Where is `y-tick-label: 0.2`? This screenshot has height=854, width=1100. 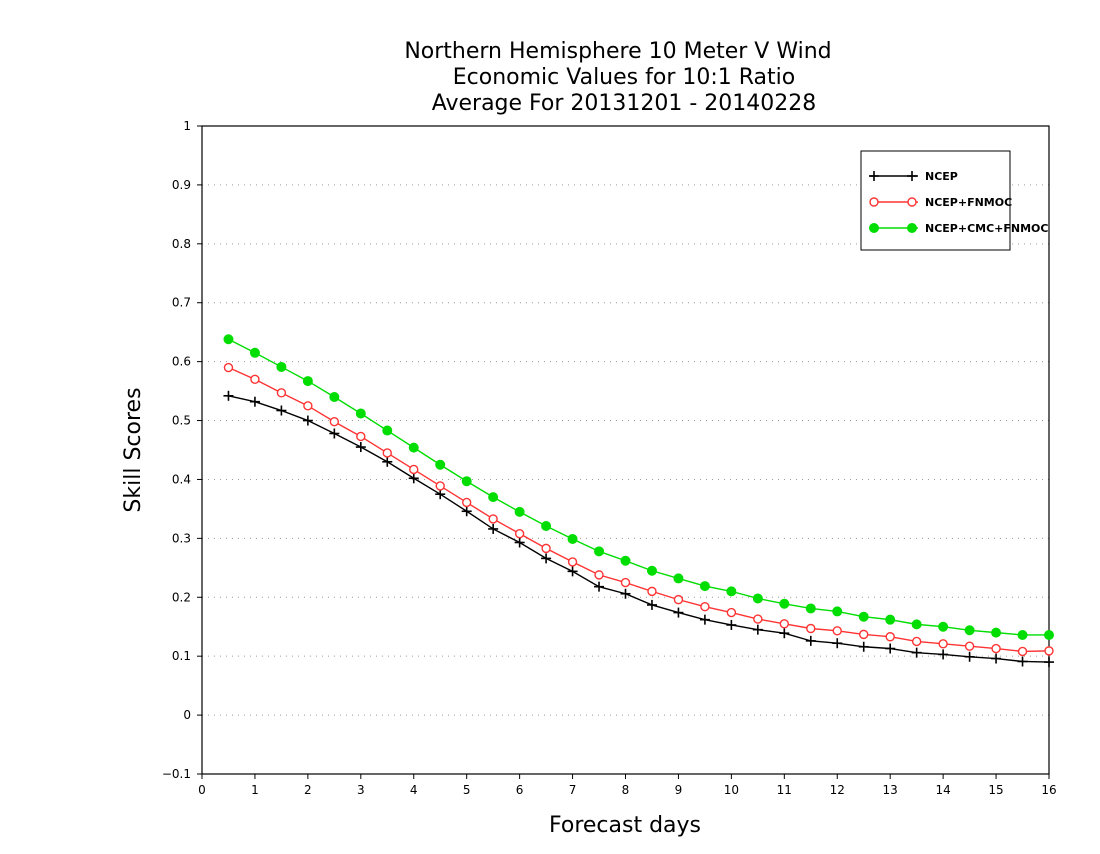
y-tick-label: 0.2 is located at coordinates (181, 597).